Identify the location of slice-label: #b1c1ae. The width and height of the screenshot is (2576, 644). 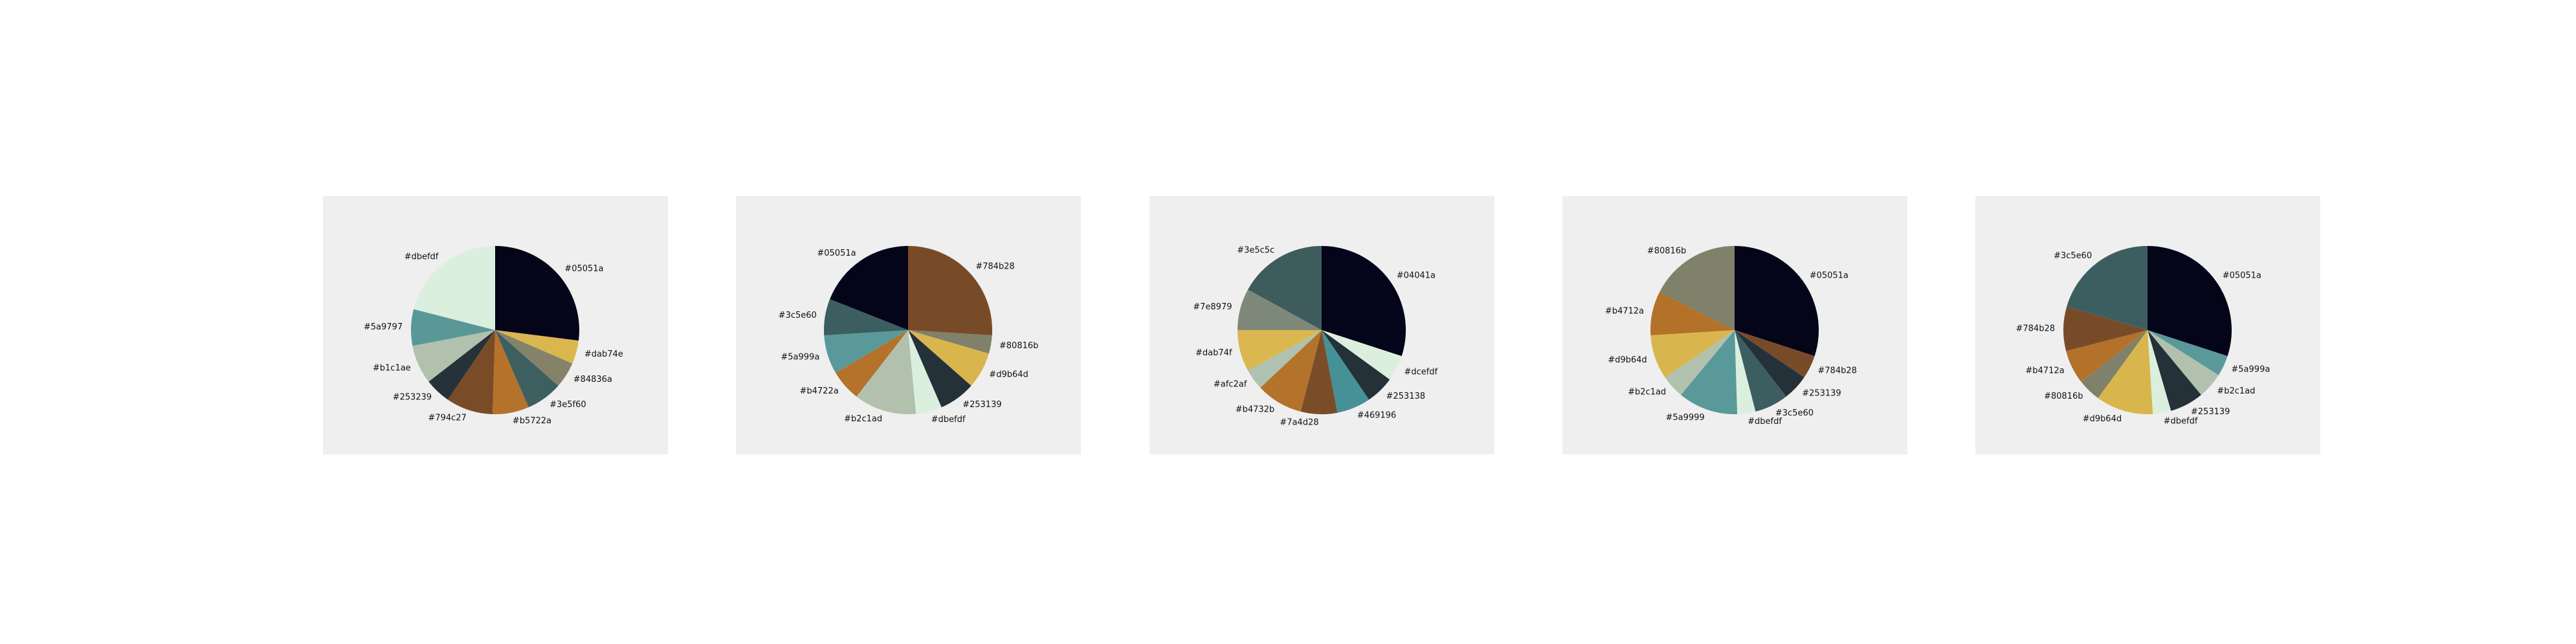
(392, 368).